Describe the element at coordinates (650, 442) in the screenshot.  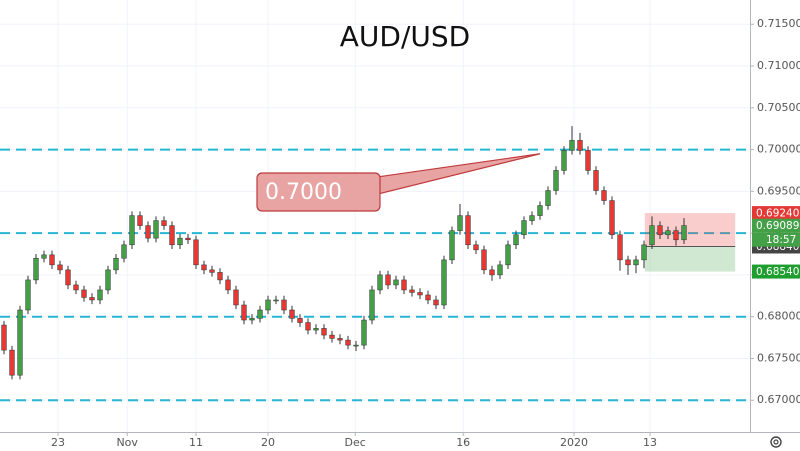
I see `x-tick-label: 13` at that location.